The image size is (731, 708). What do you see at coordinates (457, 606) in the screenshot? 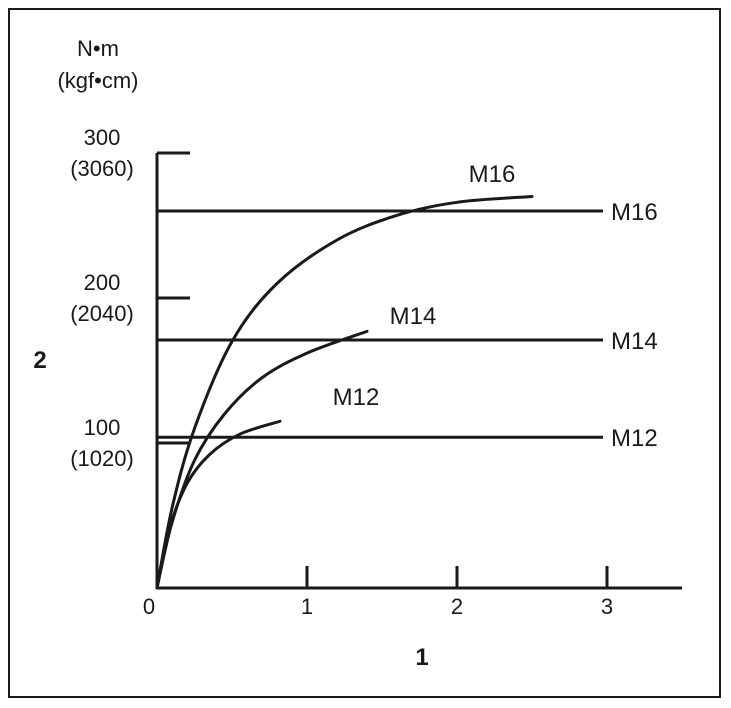
I see `x-tick-label: 2` at bounding box center [457, 606].